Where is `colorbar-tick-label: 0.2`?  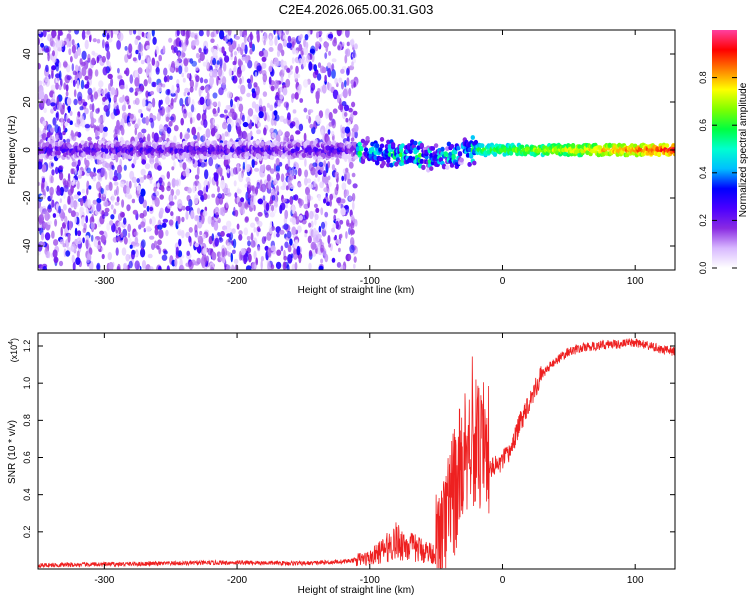
colorbar-tick-label: 0.2 is located at coordinates (703, 220).